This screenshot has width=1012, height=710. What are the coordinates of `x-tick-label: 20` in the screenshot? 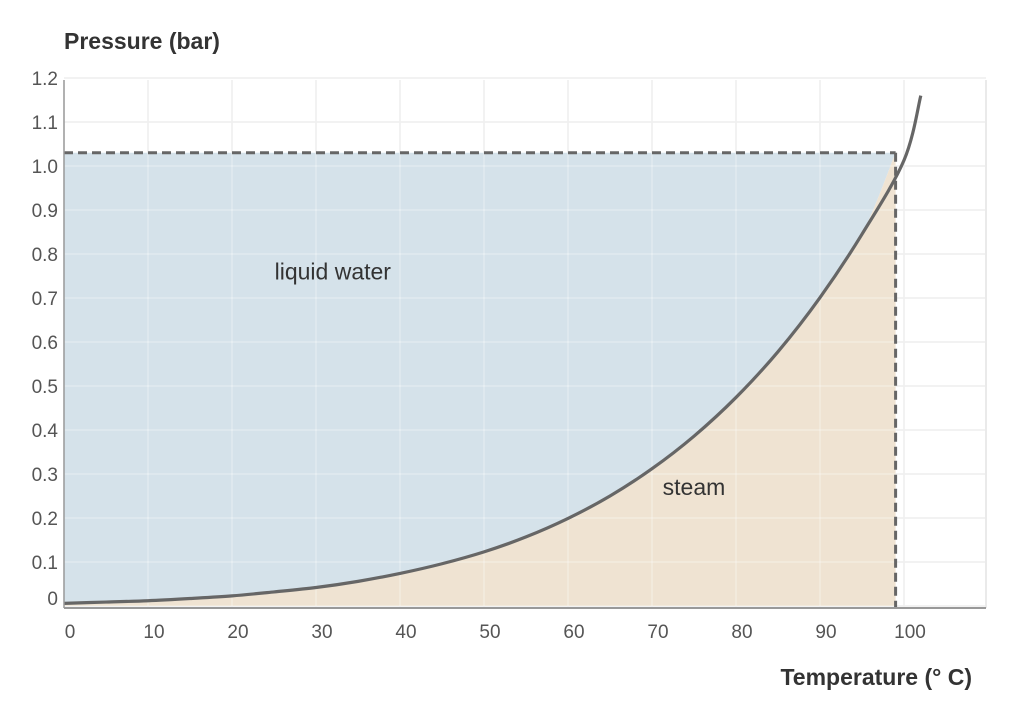 It's located at (237, 632).